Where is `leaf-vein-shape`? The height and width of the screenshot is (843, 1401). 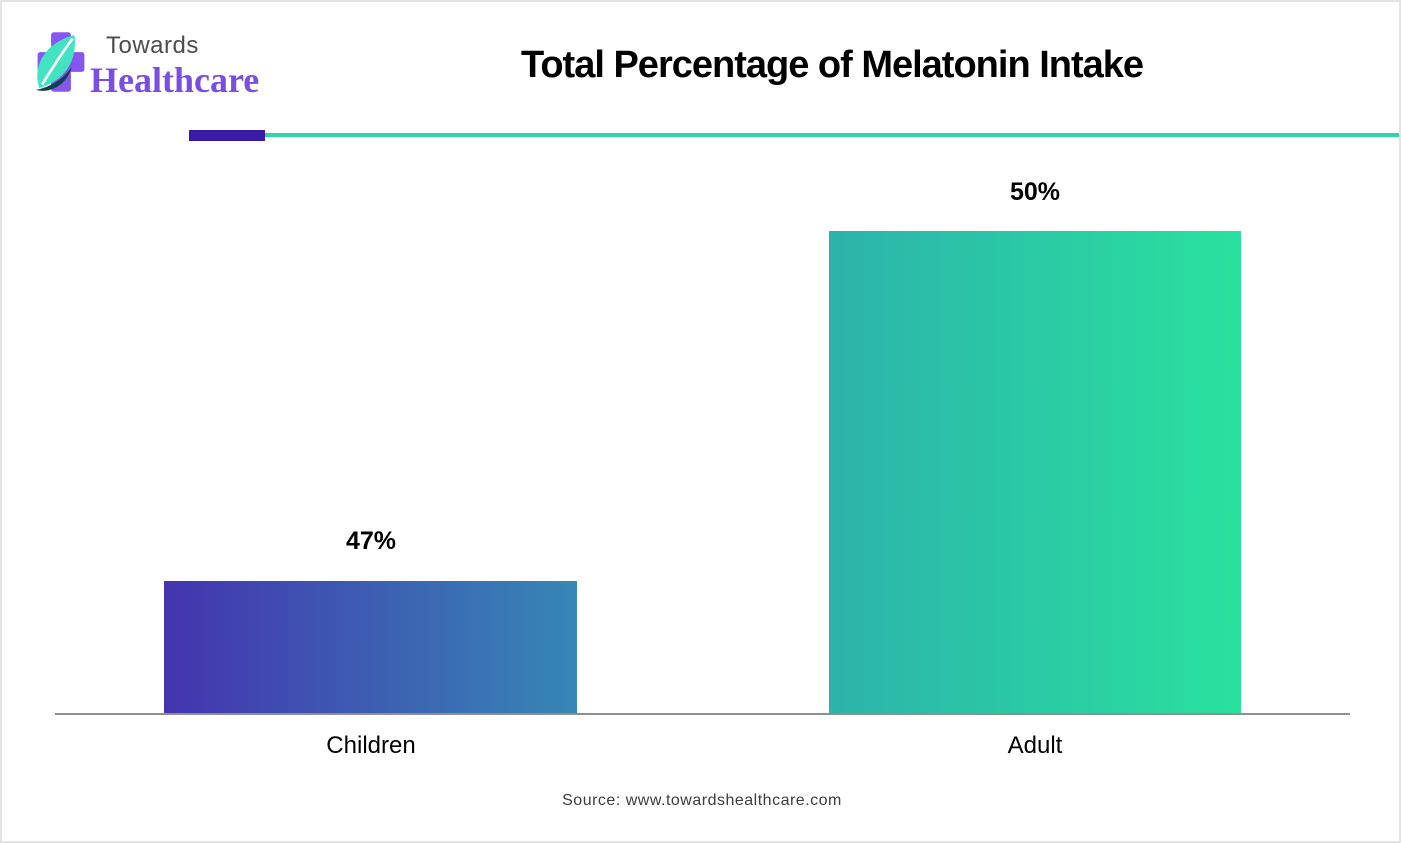 leaf-vein-shape is located at coordinates (57, 61).